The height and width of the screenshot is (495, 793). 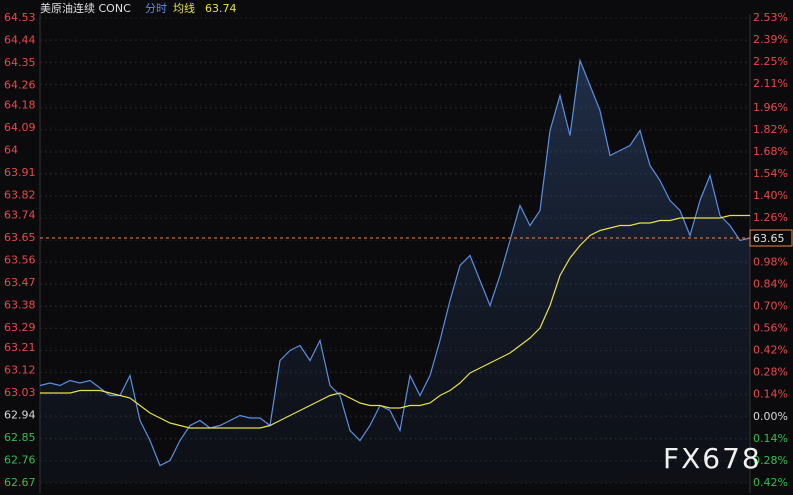 I want to click on y2-tick-label: 2.11%, so click(x=770, y=83).